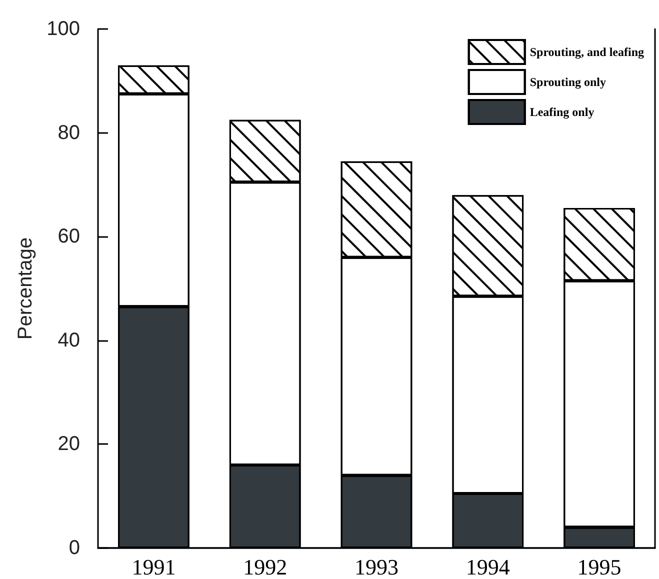  What do you see at coordinates (63, 29) in the screenshot?
I see `y-tick-label: 100` at bounding box center [63, 29].